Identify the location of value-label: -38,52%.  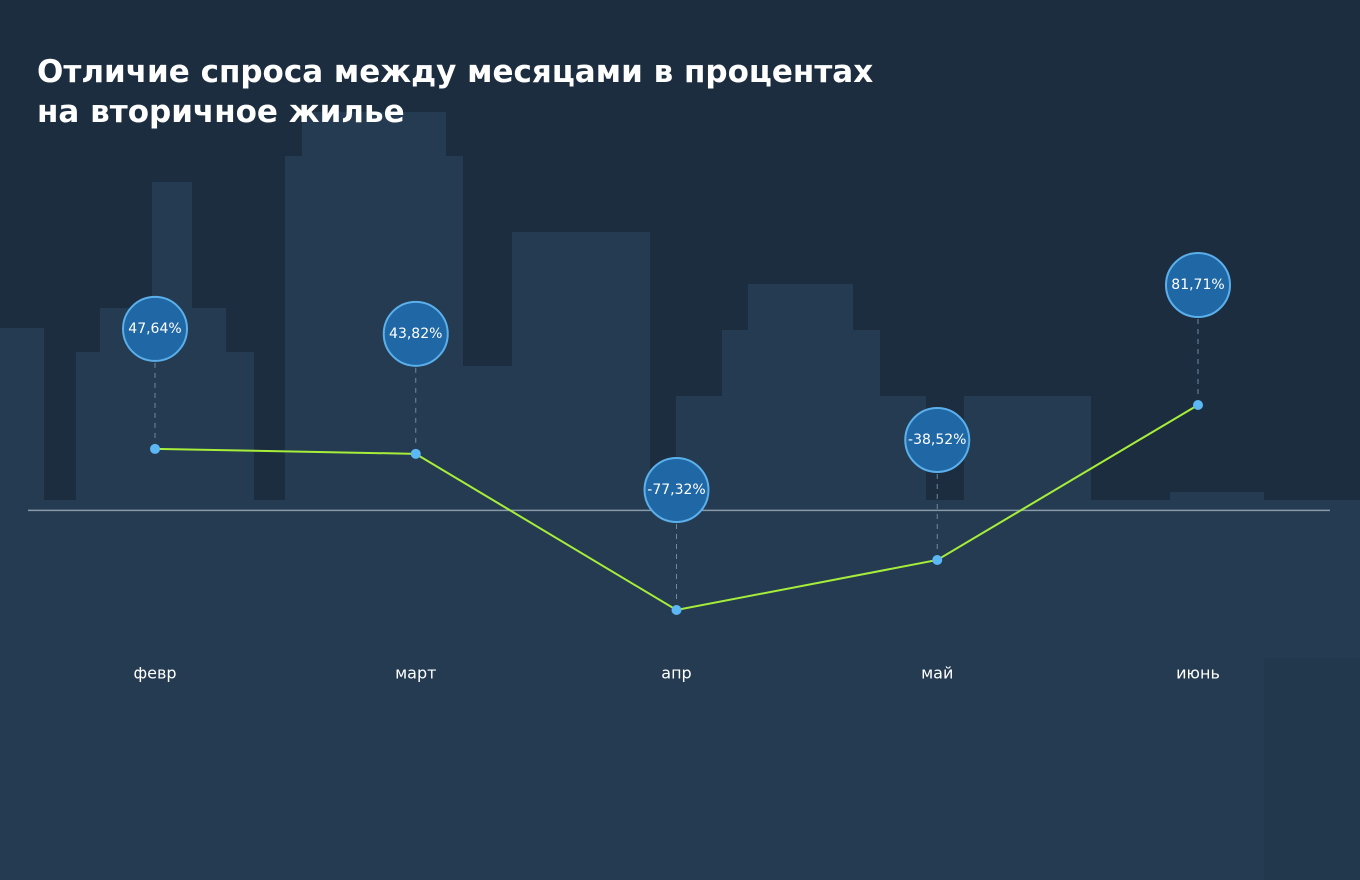
(937, 440).